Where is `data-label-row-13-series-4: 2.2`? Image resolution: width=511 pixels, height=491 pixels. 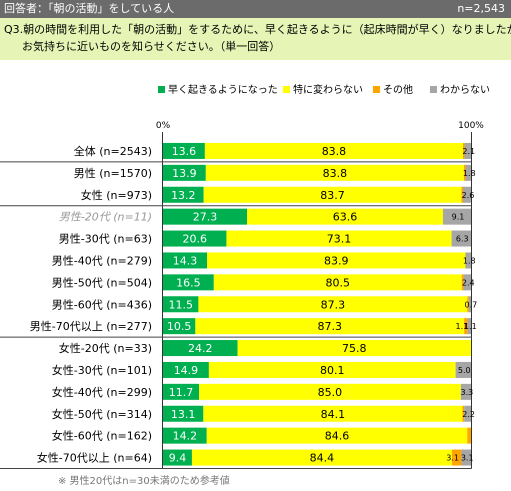 data-label-row-13-series-4: 2.2 is located at coordinates (468, 414).